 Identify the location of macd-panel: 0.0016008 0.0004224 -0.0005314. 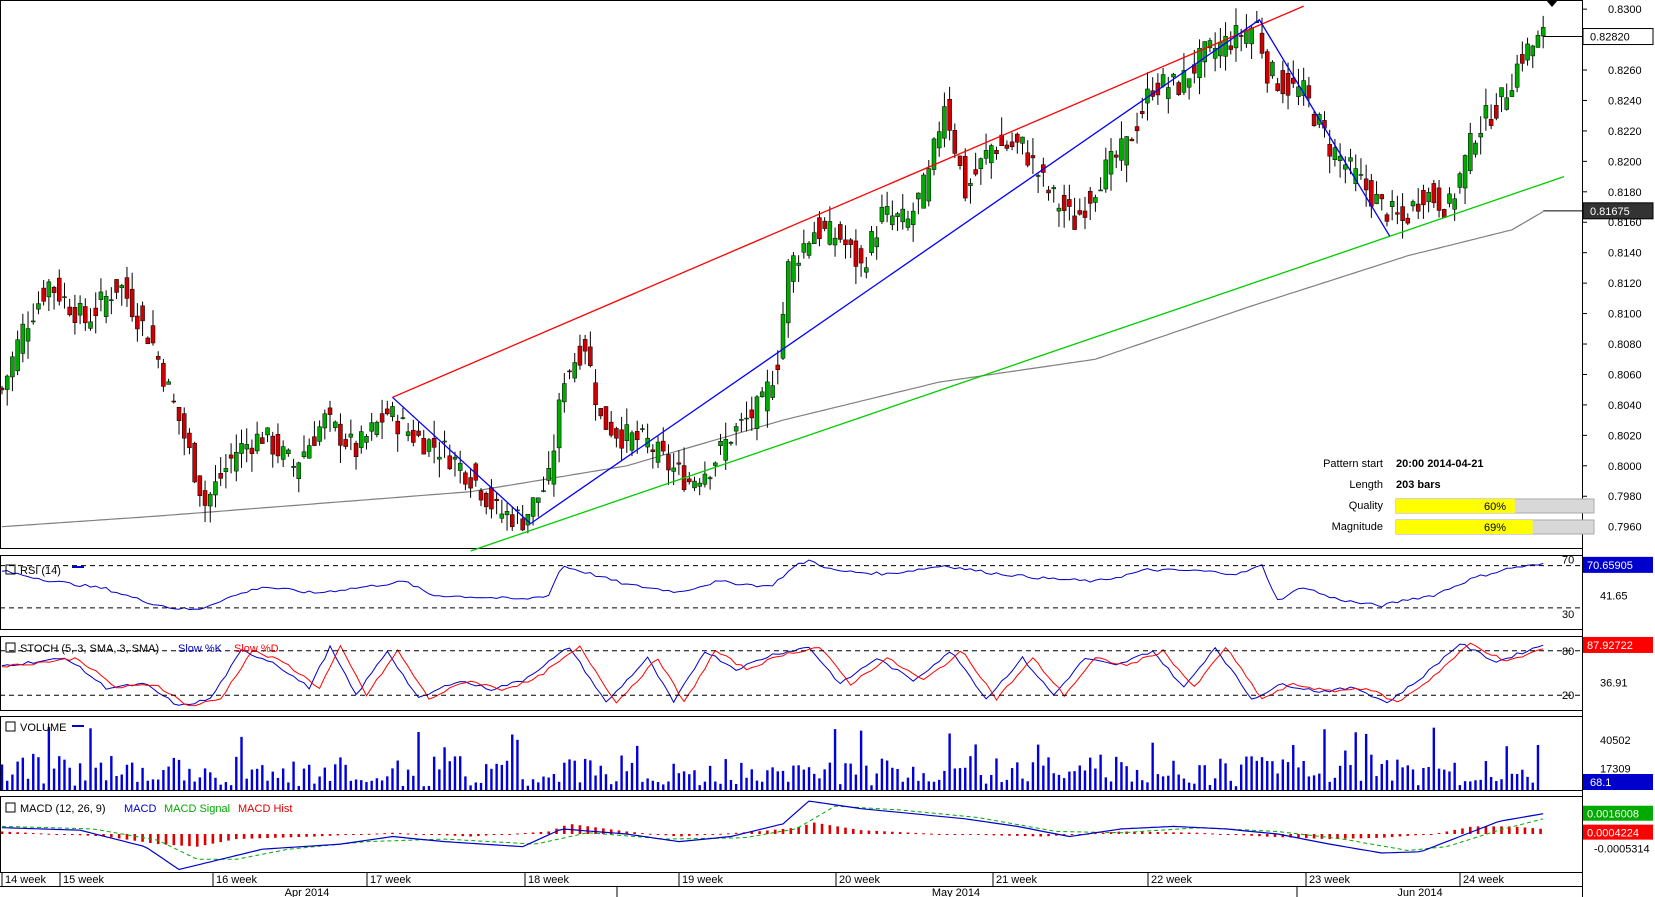
(826, 835).